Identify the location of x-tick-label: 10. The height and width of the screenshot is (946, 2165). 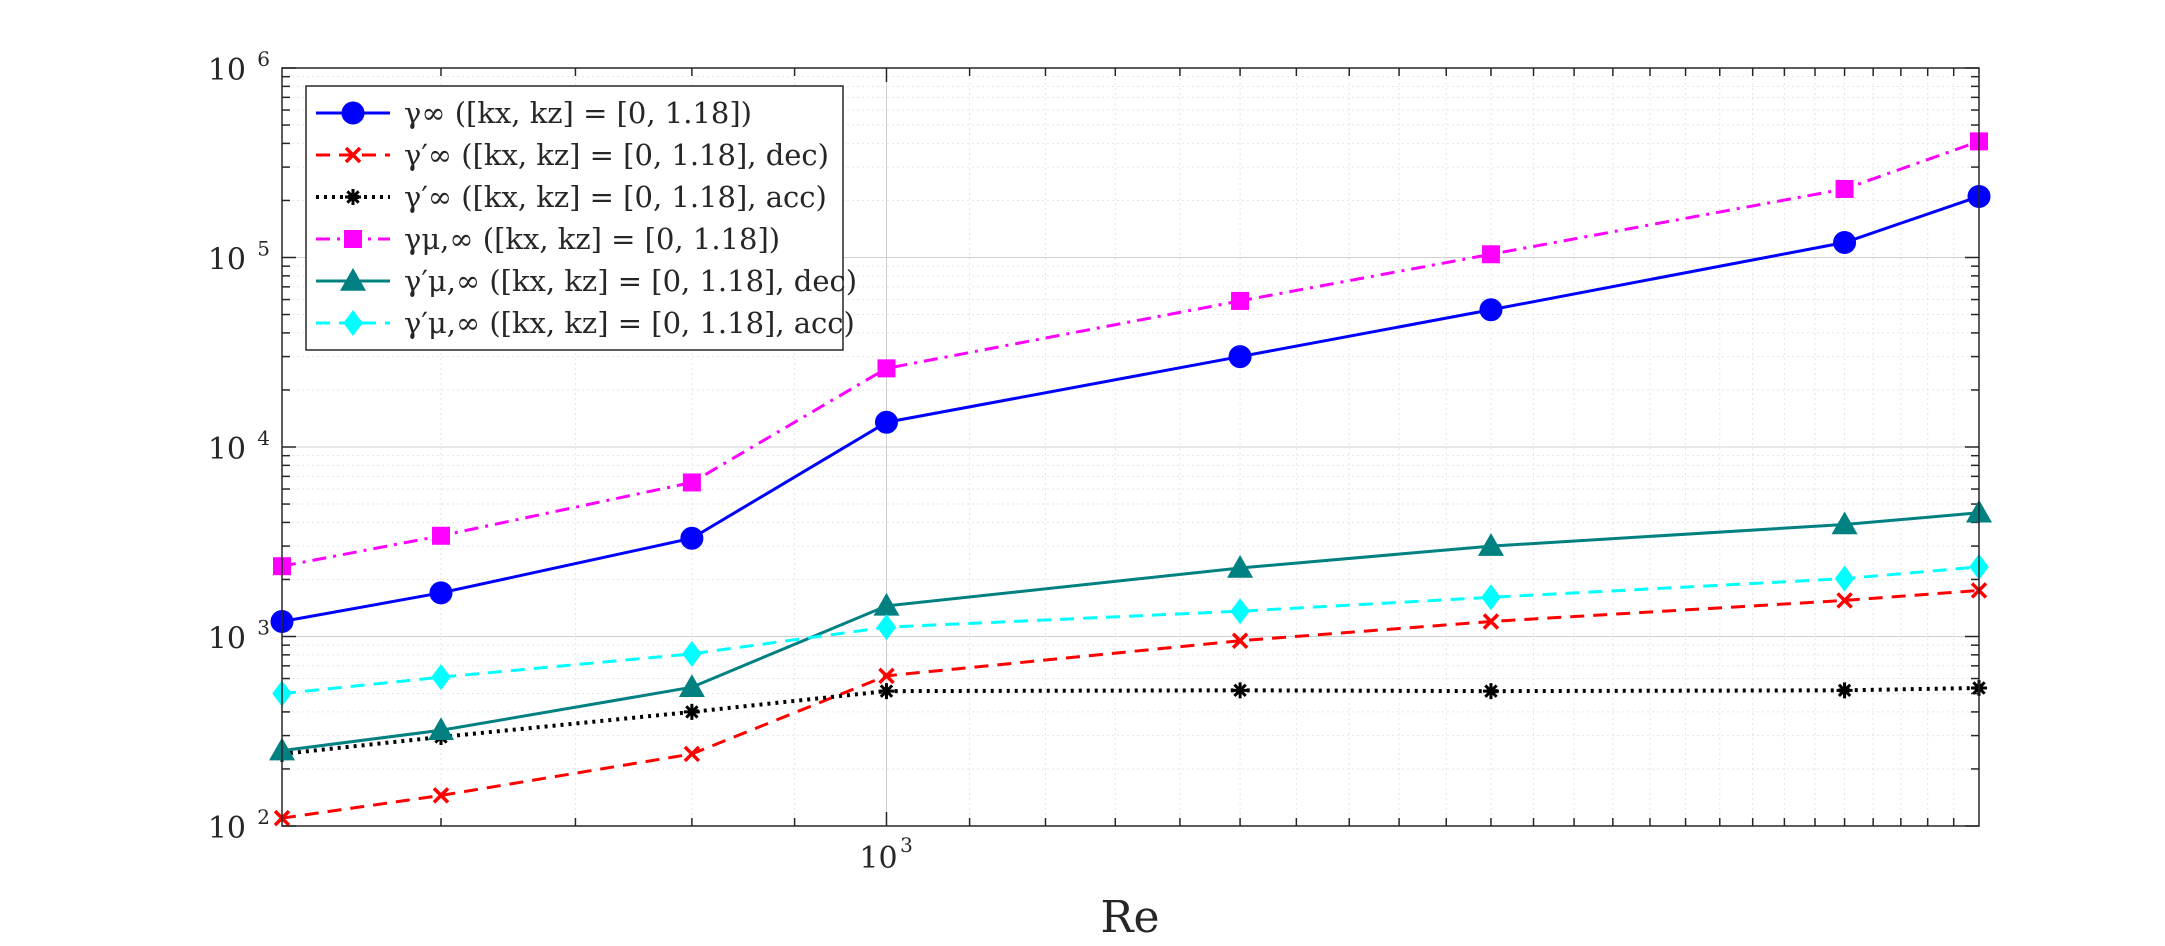
(878, 858).